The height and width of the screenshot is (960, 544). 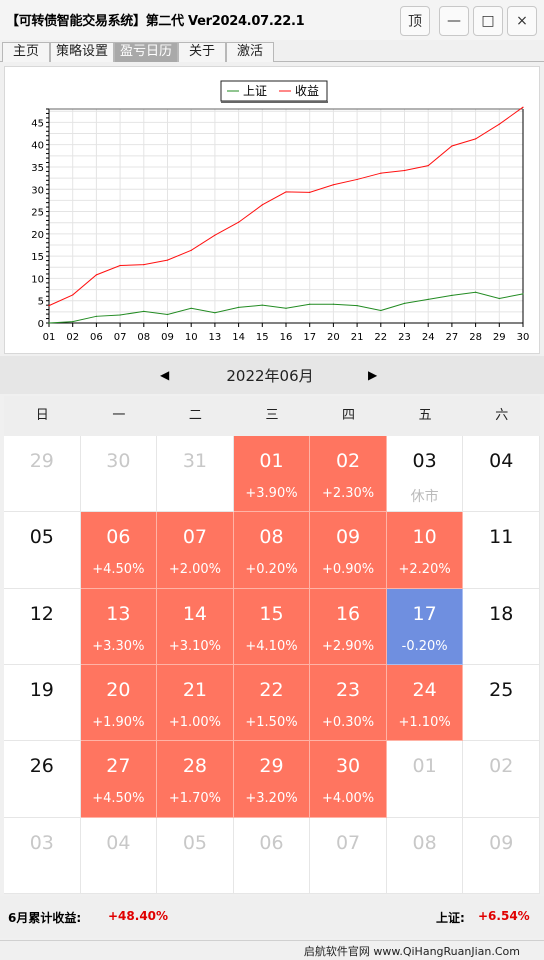 What do you see at coordinates (501, 690) in the screenshot?
I see `day-number: 25` at bounding box center [501, 690].